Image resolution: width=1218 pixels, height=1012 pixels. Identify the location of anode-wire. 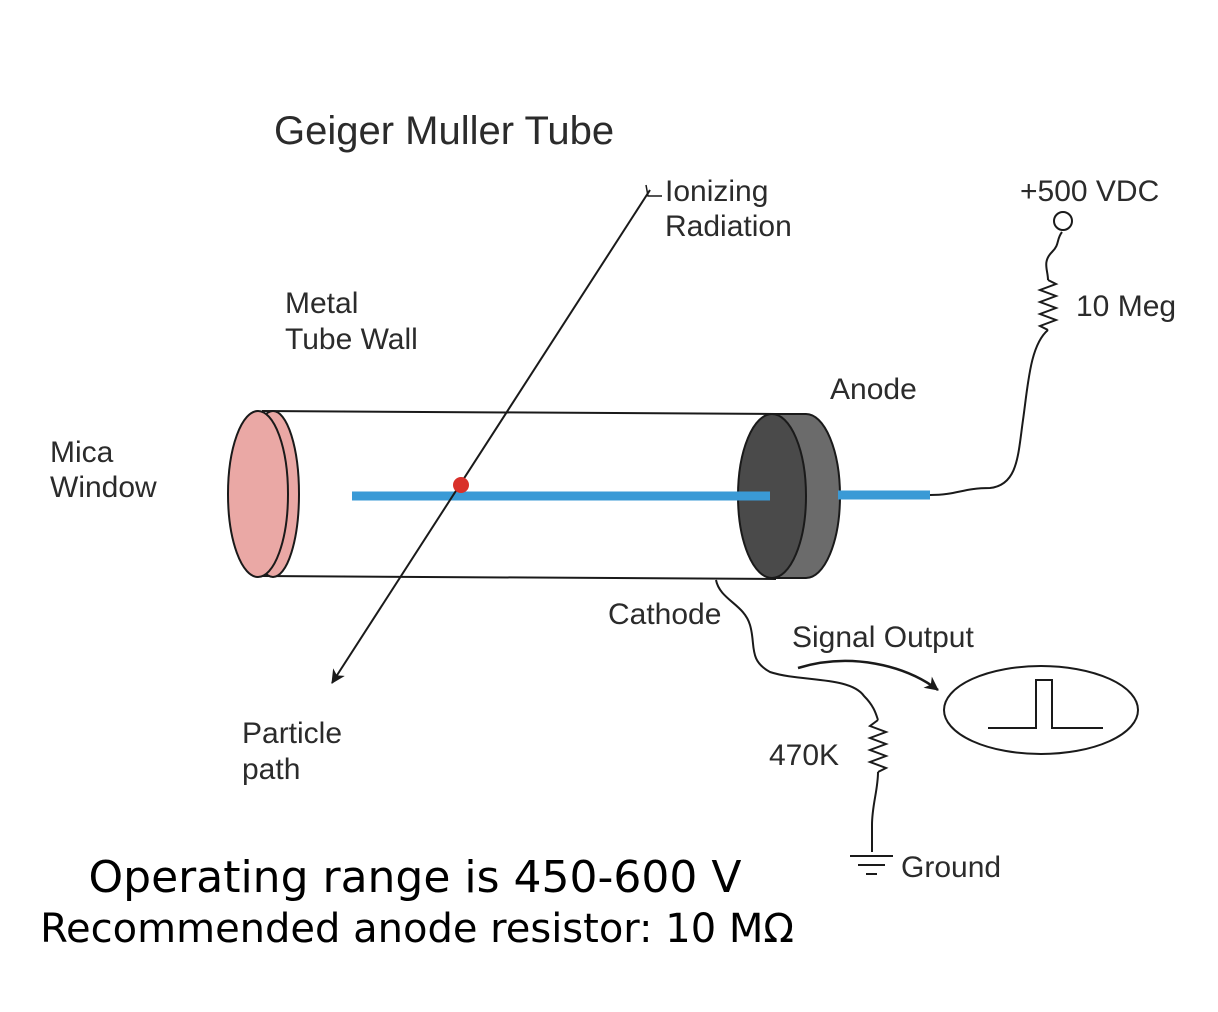
(641, 495).